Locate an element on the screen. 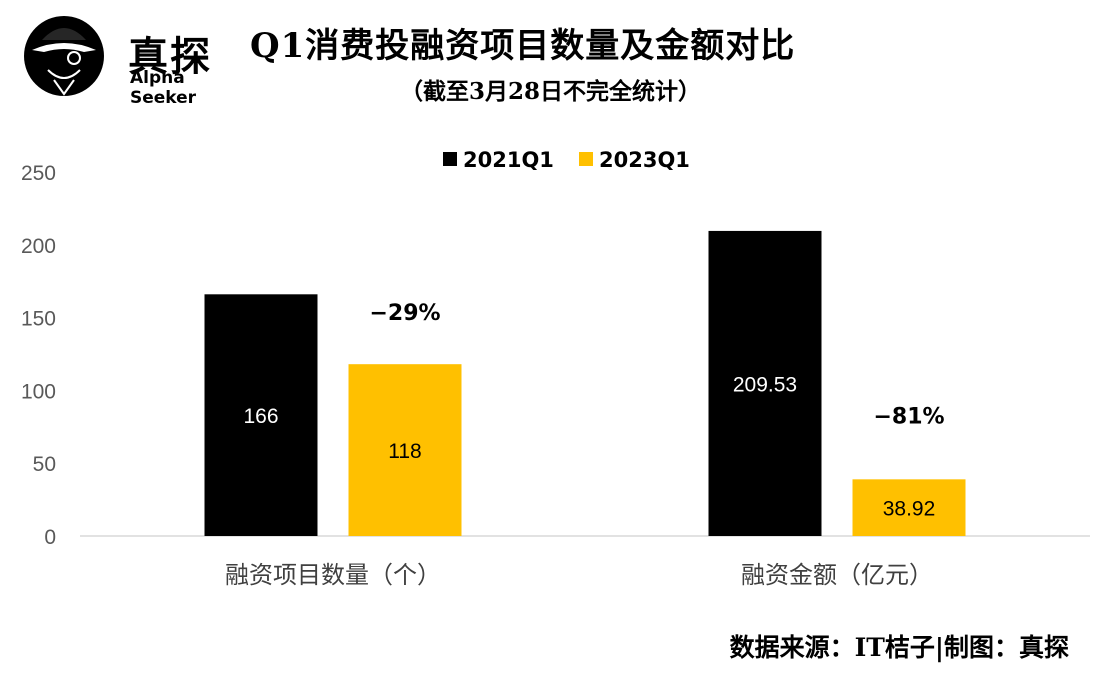  chart-title: Q1消费投融资项目数量及金额对比 is located at coordinates (523, 46).